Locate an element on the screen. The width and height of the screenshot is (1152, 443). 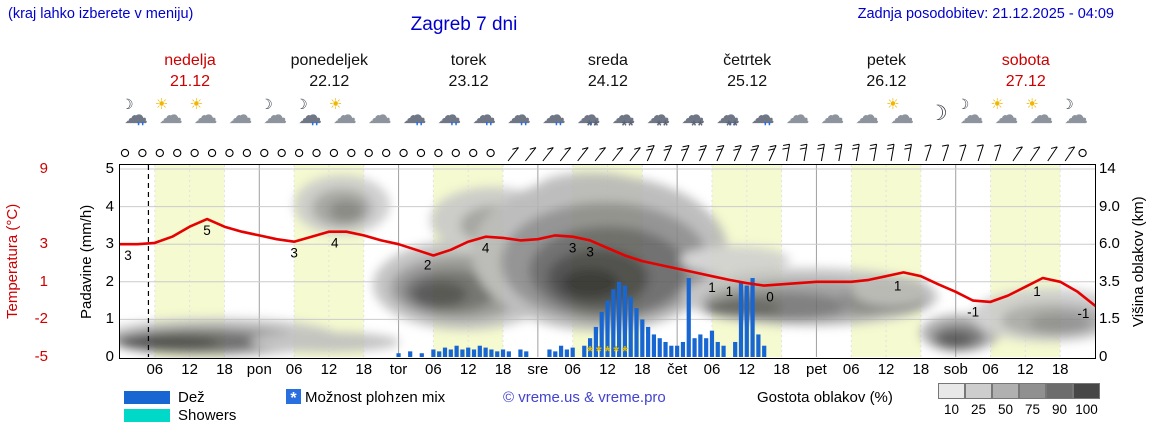
day-header: sobota 27.12 is located at coordinates (1025, 71).